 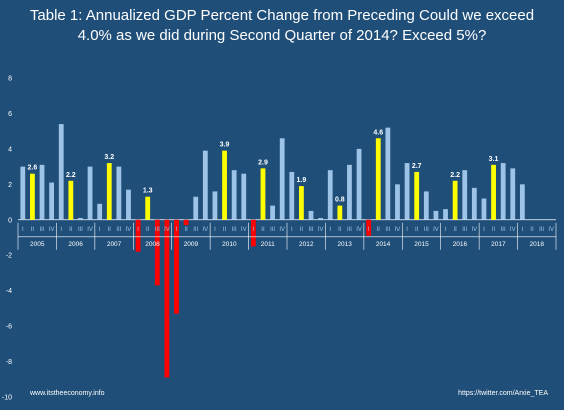 I want to click on y-tick-label: 0, so click(x=10, y=220).